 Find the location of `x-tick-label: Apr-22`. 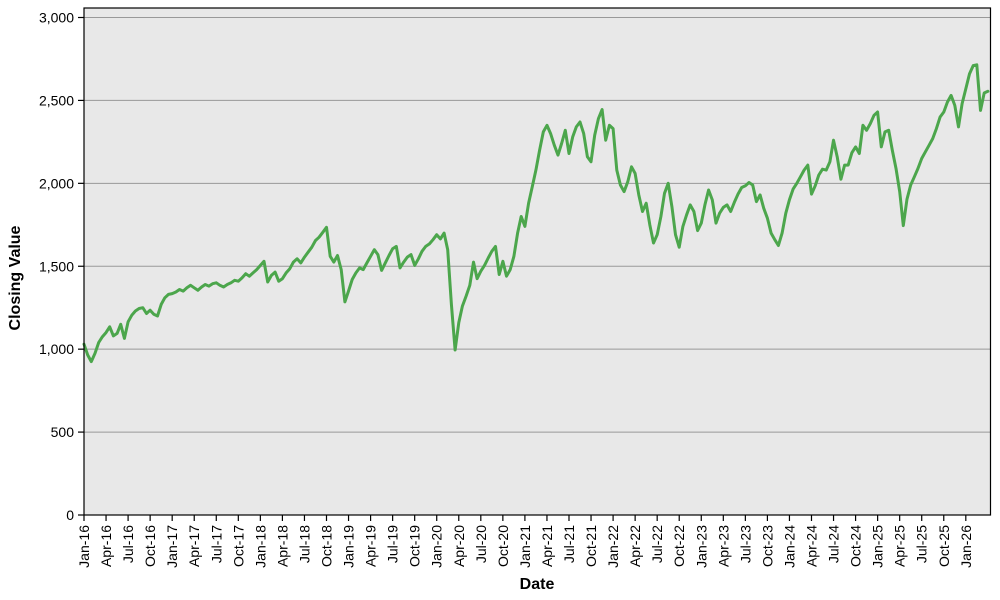

x-tick-label: Apr-22 is located at coordinates (635, 546).